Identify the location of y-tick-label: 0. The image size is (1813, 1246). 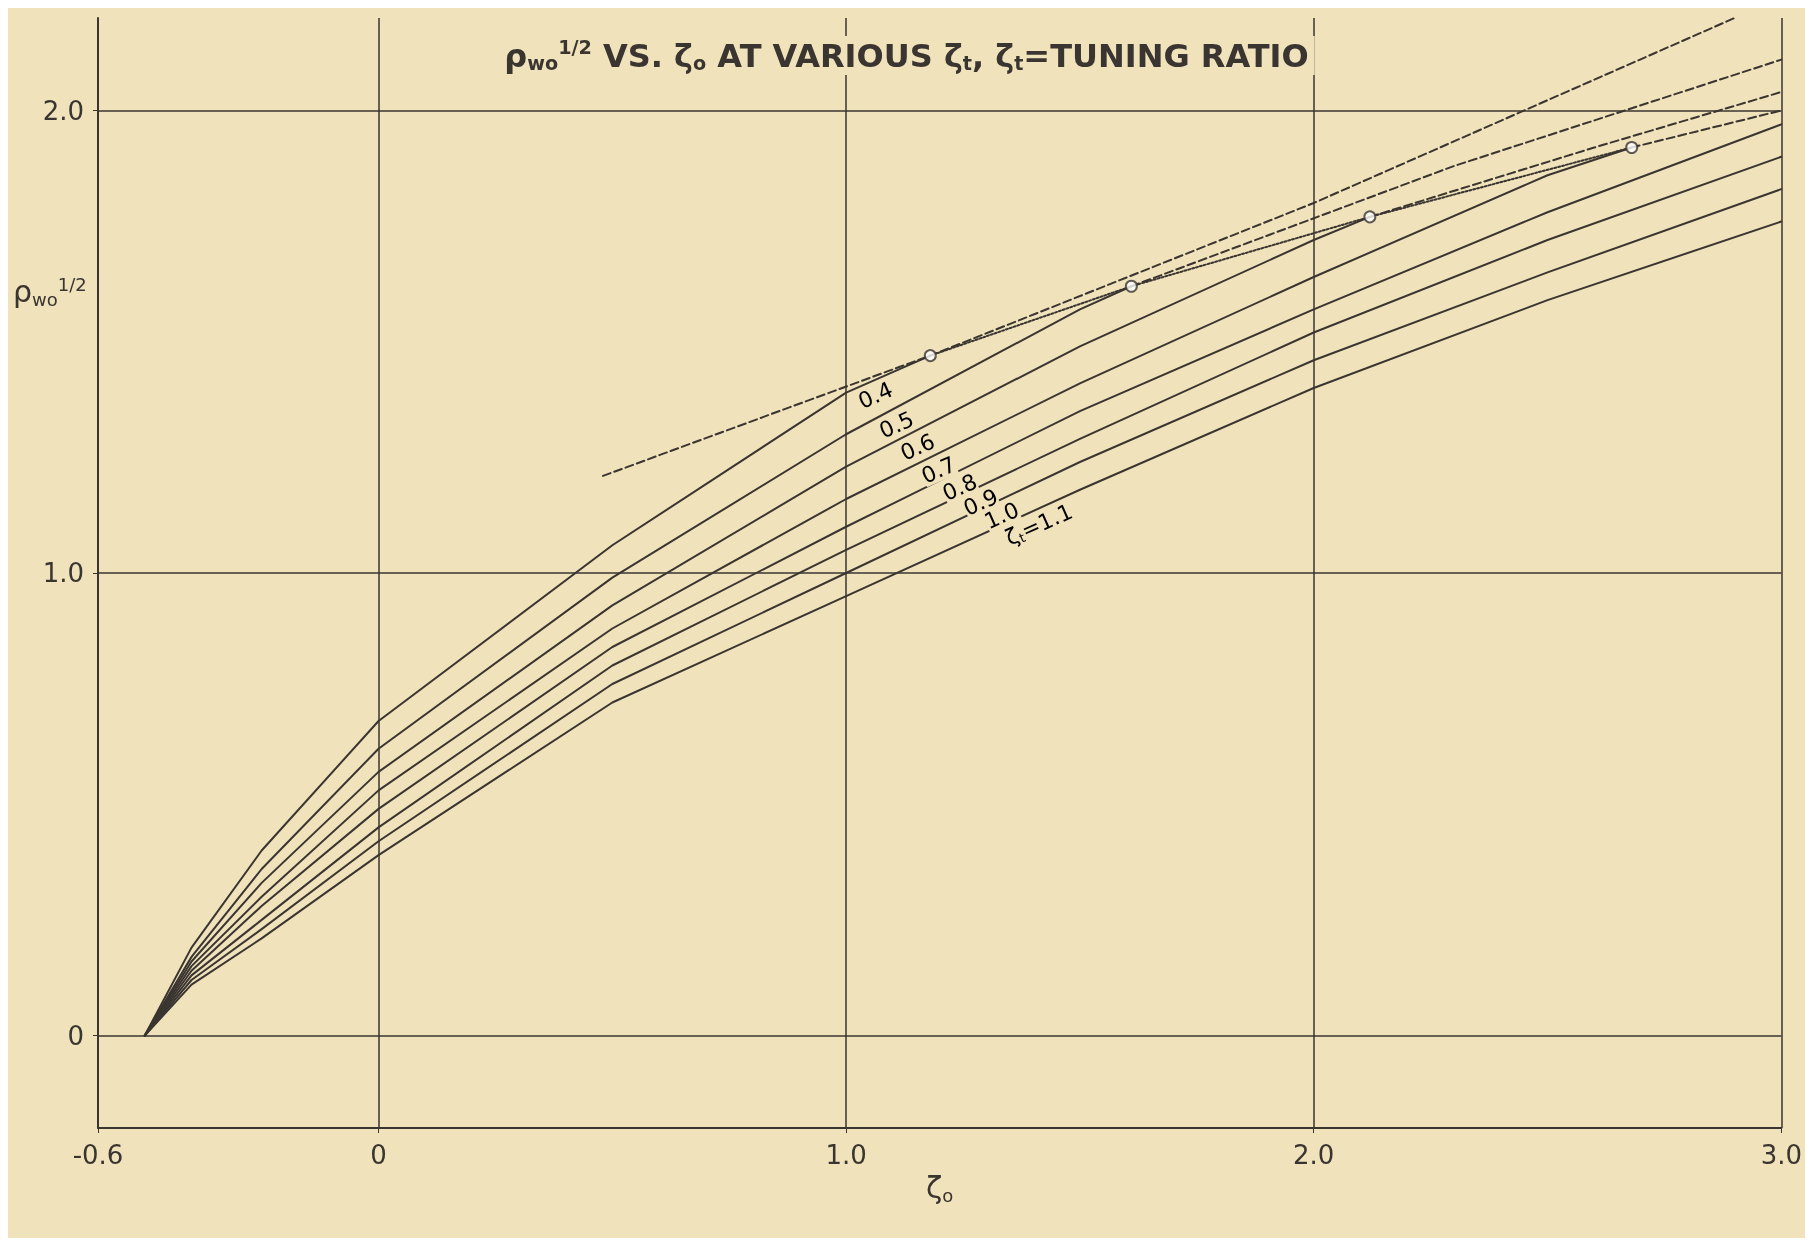
(75, 1035).